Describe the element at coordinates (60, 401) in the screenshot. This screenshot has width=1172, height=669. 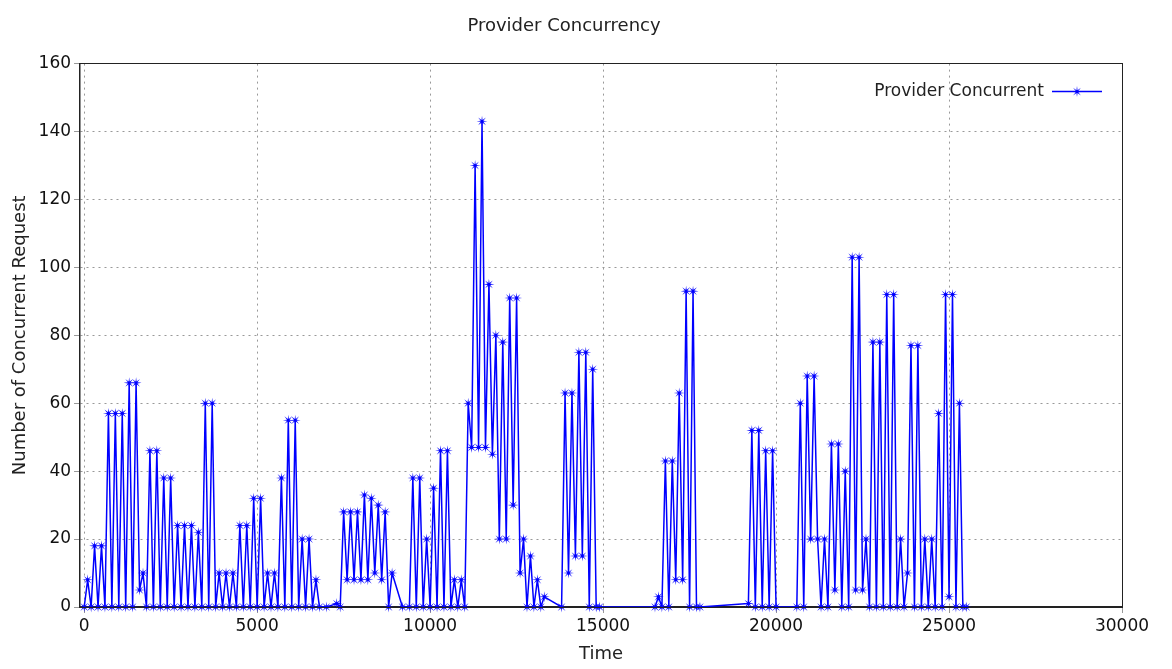
I see `y-tick-label: 60` at that location.